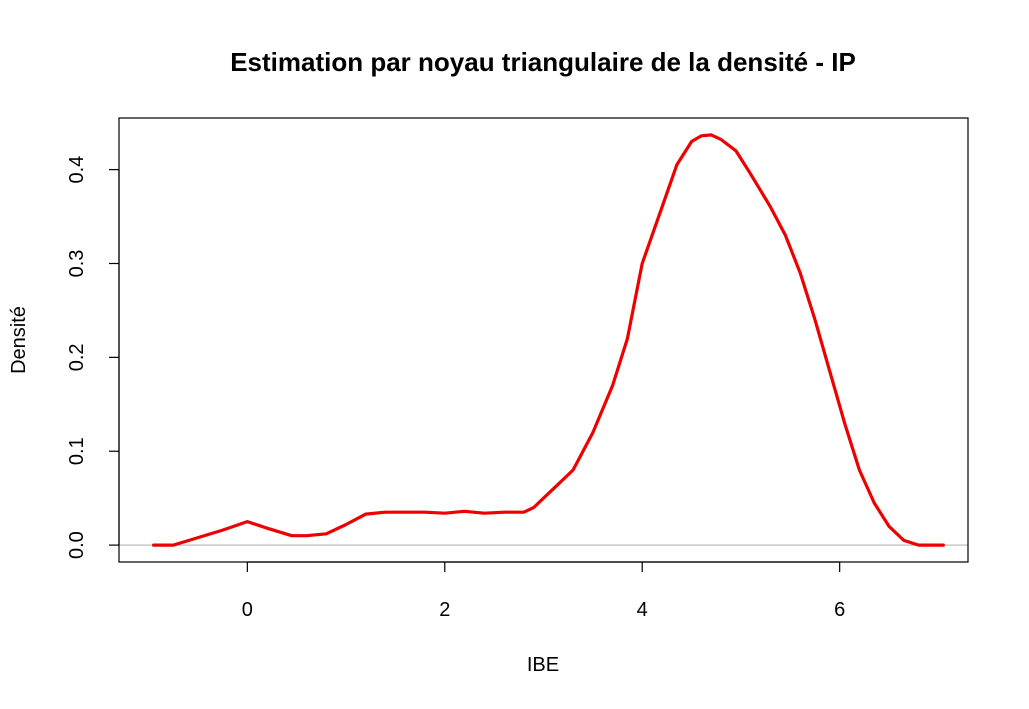  Describe the element at coordinates (543, 665) in the screenshot. I see `x-axis-label: IBE` at that location.